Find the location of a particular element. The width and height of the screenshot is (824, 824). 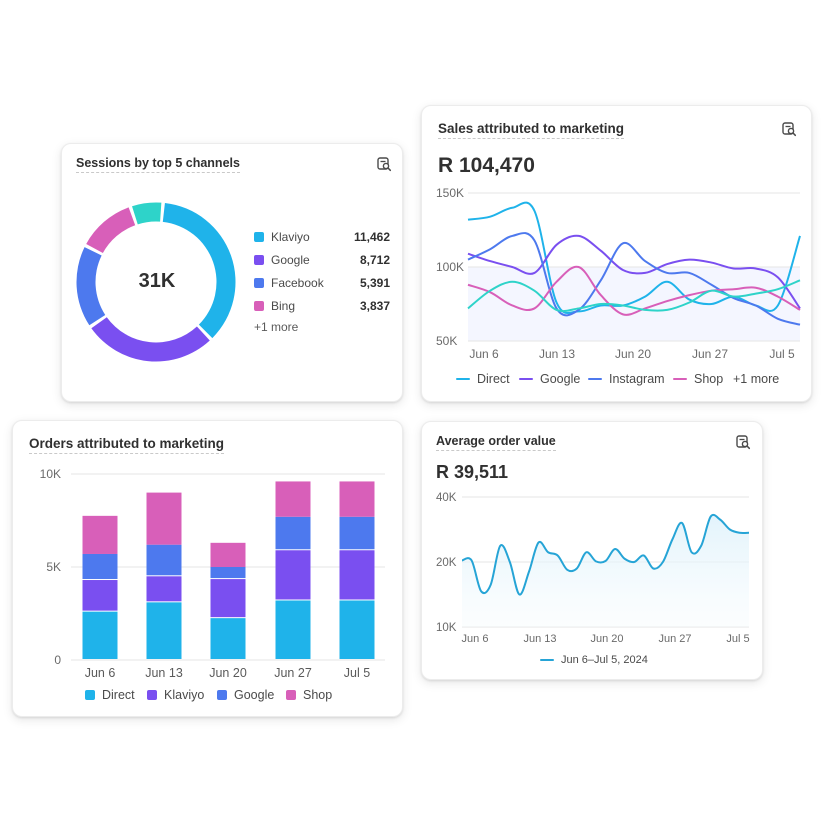

sales-total: R 104,470 is located at coordinates (486, 165).